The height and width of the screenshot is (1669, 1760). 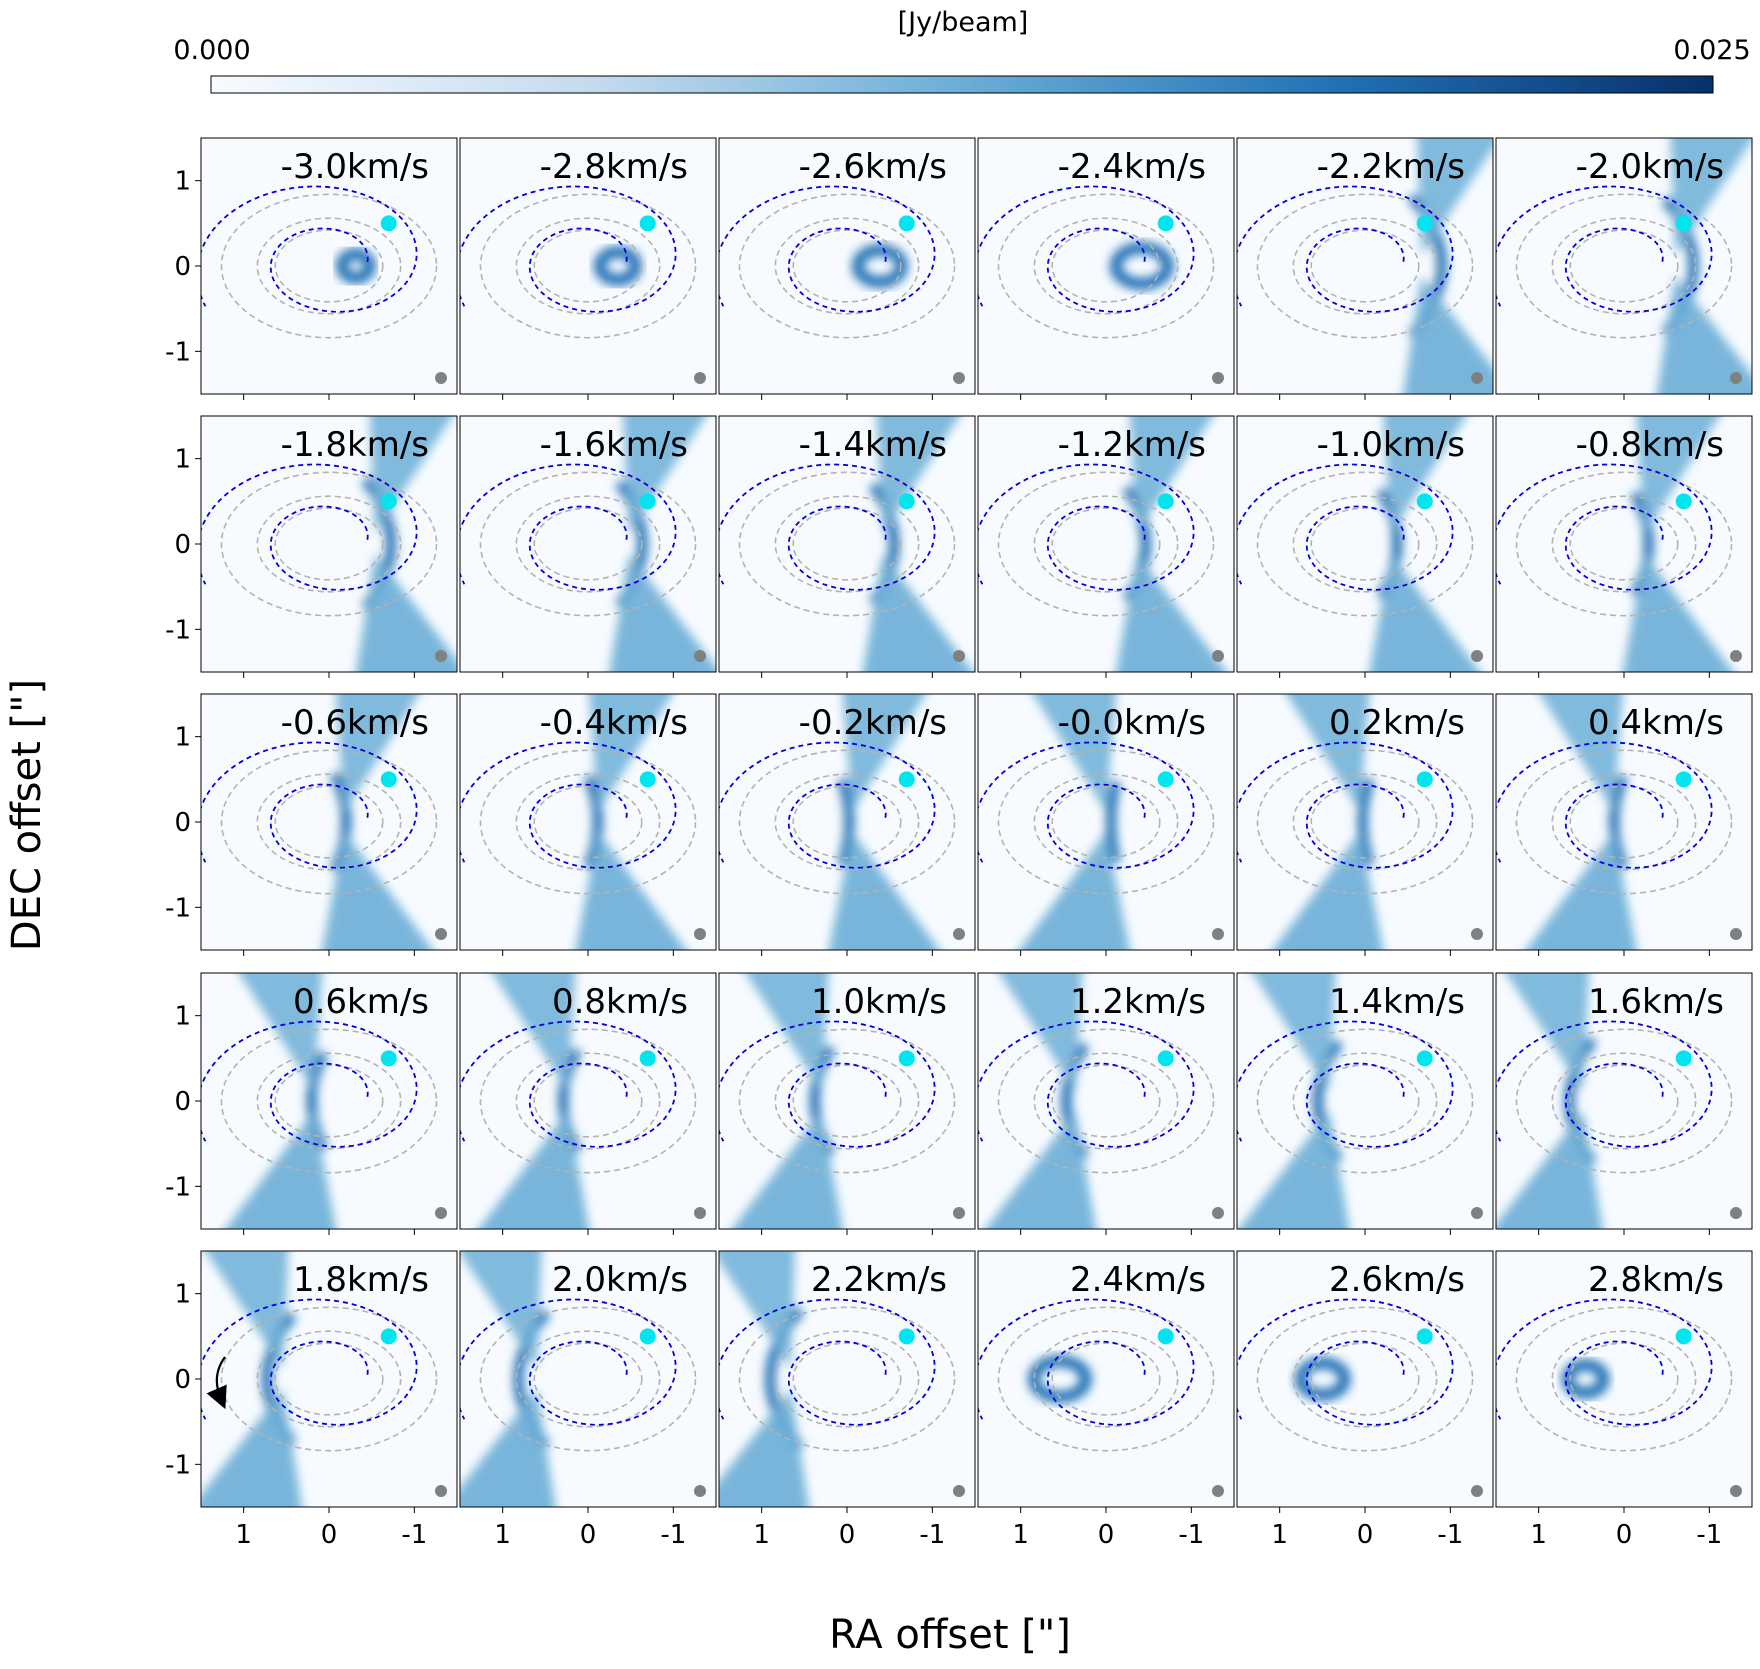 I want to click on channel-panel: 1 0 -1 2.8km/s, so click(x=1624, y=1400).